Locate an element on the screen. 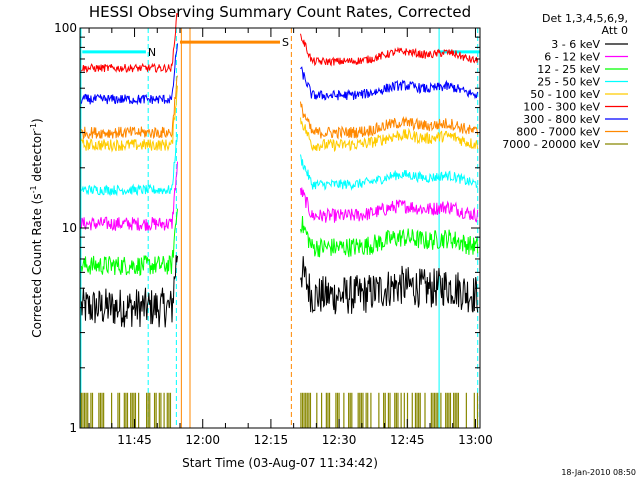 This screenshot has height=480, width=640. legend-title: Att 0 is located at coordinates (615, 30).